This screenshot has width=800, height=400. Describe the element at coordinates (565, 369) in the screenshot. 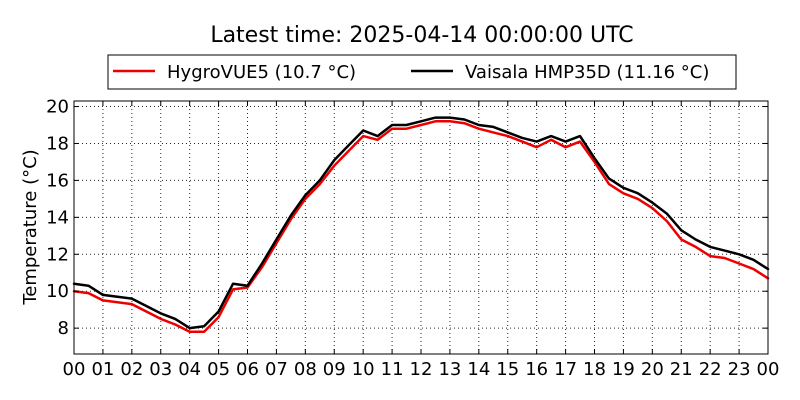

I see `x-tick-label: 17` at that location.